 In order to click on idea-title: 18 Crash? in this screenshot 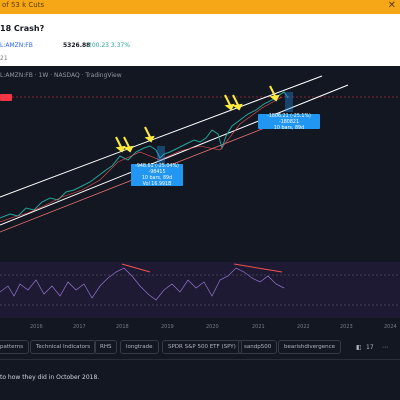, I will do `click(22, 28)`.